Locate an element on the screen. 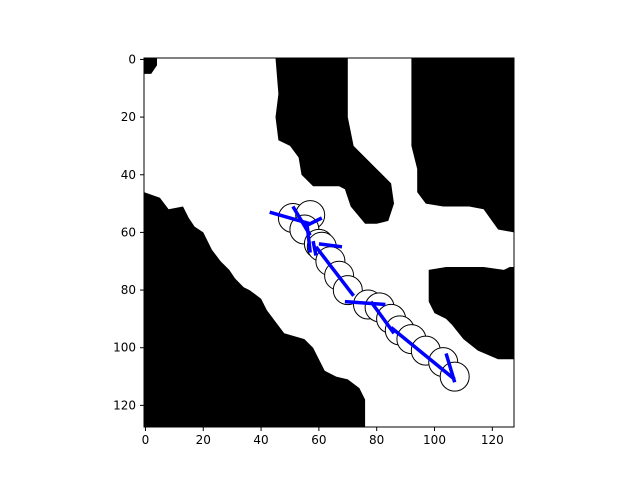 This screenshot has width=640, height=480. y-tick-label: 120 is located at coordinates (124, 405).